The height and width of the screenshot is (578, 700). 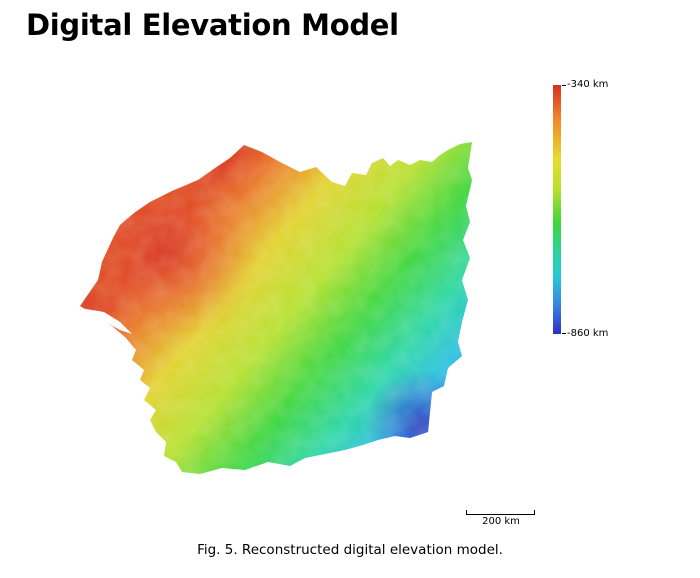 I want to click on scale-bar-label: 200 km, so click(x=501, y=521).